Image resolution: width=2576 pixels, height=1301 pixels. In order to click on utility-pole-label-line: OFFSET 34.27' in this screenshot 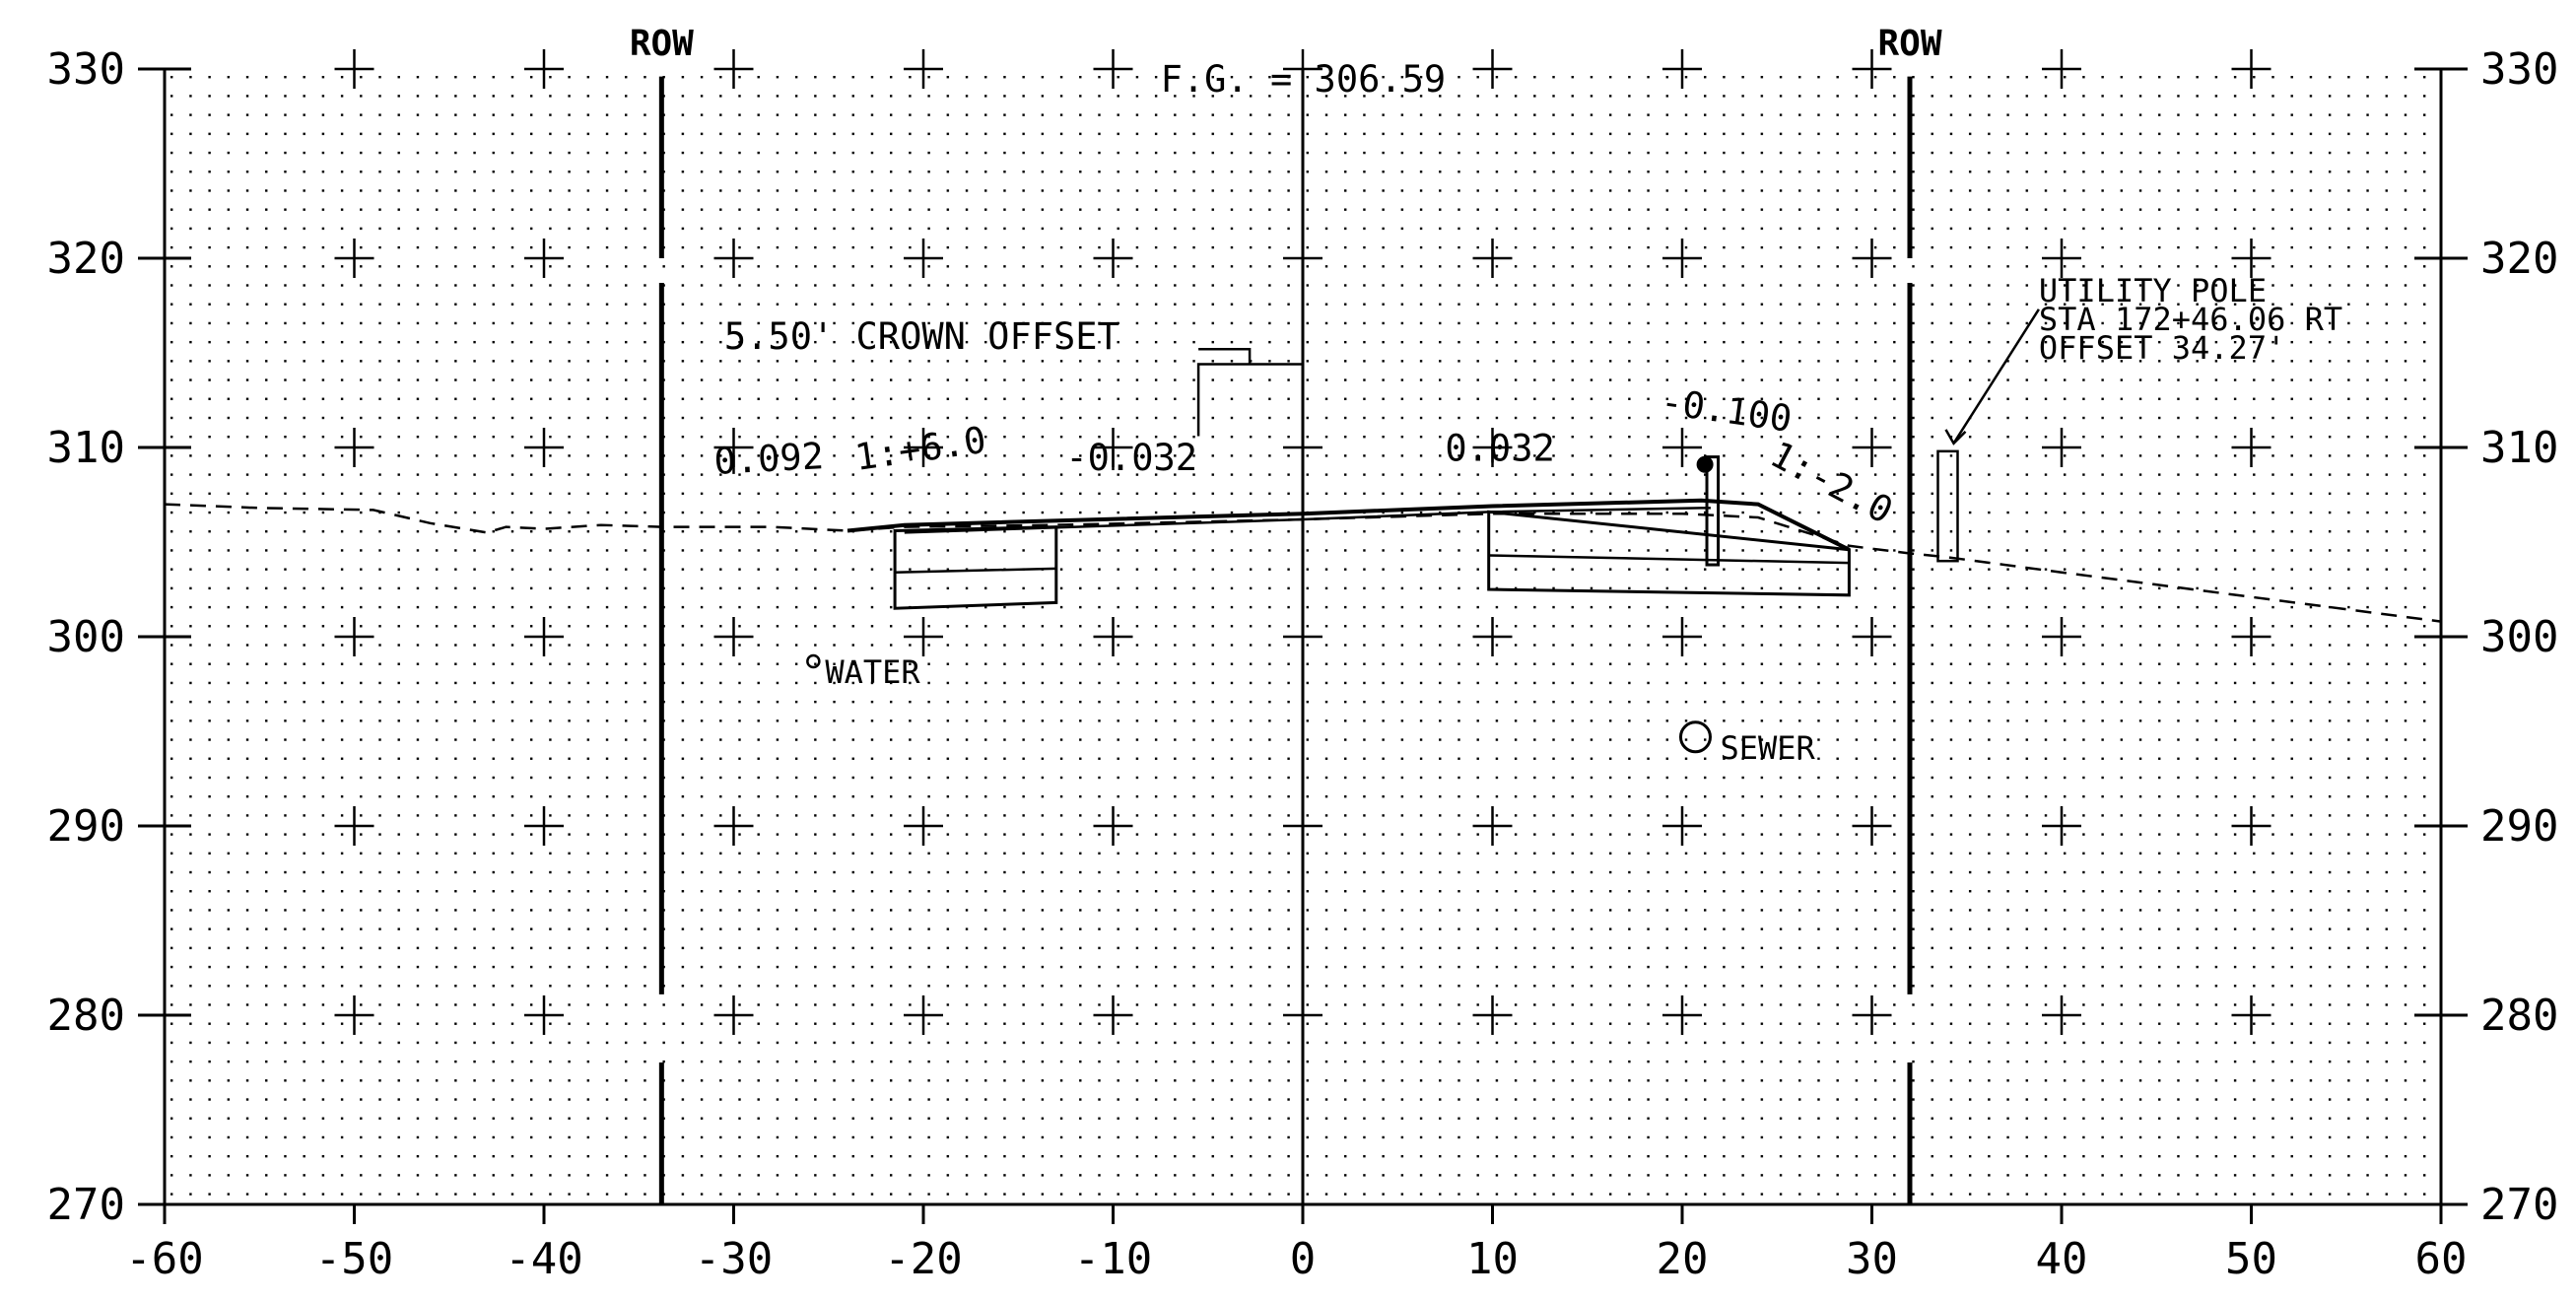, I will do `click(2162, 348)`.